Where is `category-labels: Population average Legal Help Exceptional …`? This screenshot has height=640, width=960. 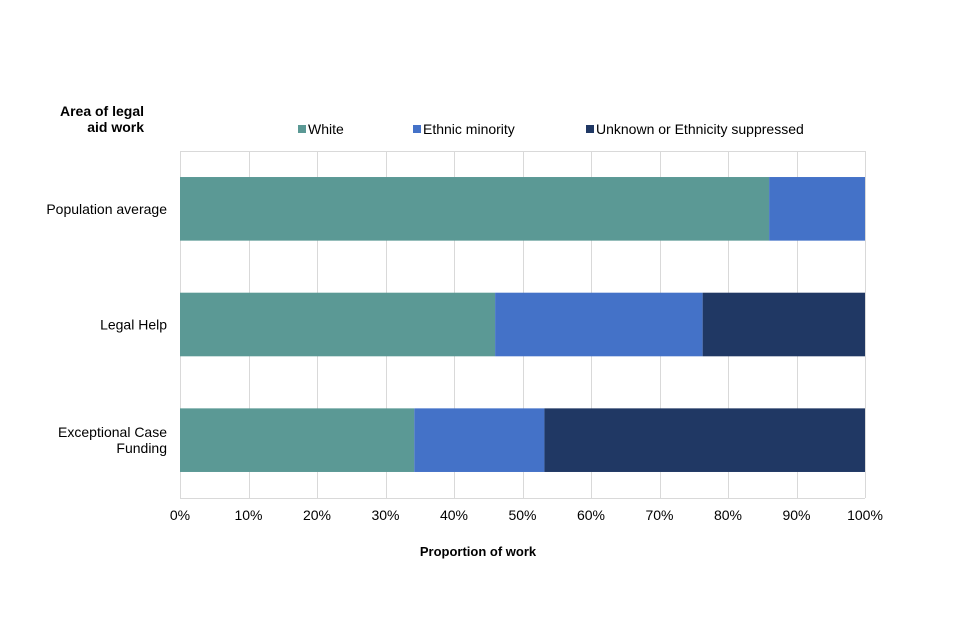
category-labels: Population average Legal Help Exceptional … is located at coordinates (106, 328).